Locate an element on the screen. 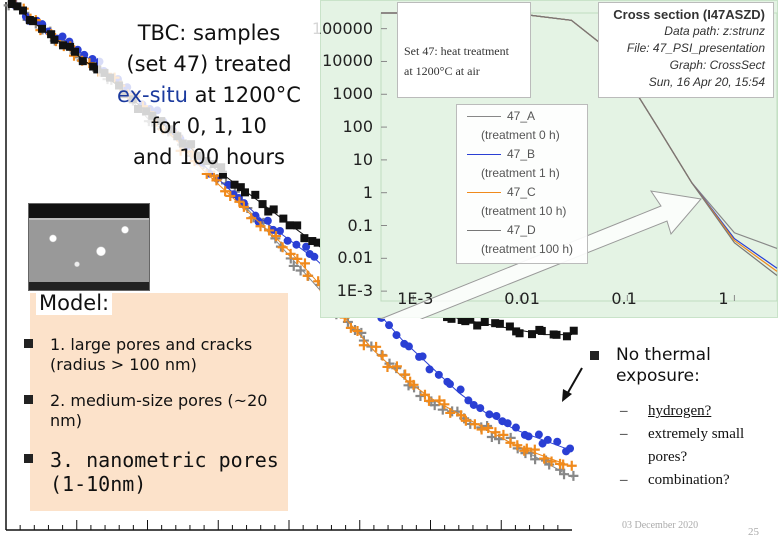 Image resolution: width=780 pixels, height=540 pixels. legend-entry: 47_C is located at coordinates (522, 192).